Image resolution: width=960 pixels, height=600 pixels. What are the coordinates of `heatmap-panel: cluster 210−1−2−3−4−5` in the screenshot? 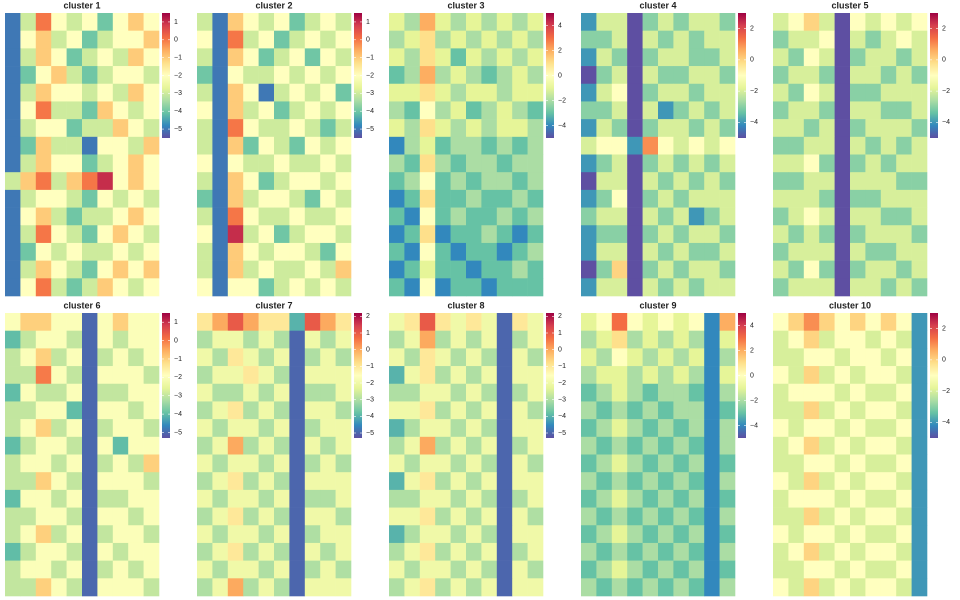 It's located at (285, 148).